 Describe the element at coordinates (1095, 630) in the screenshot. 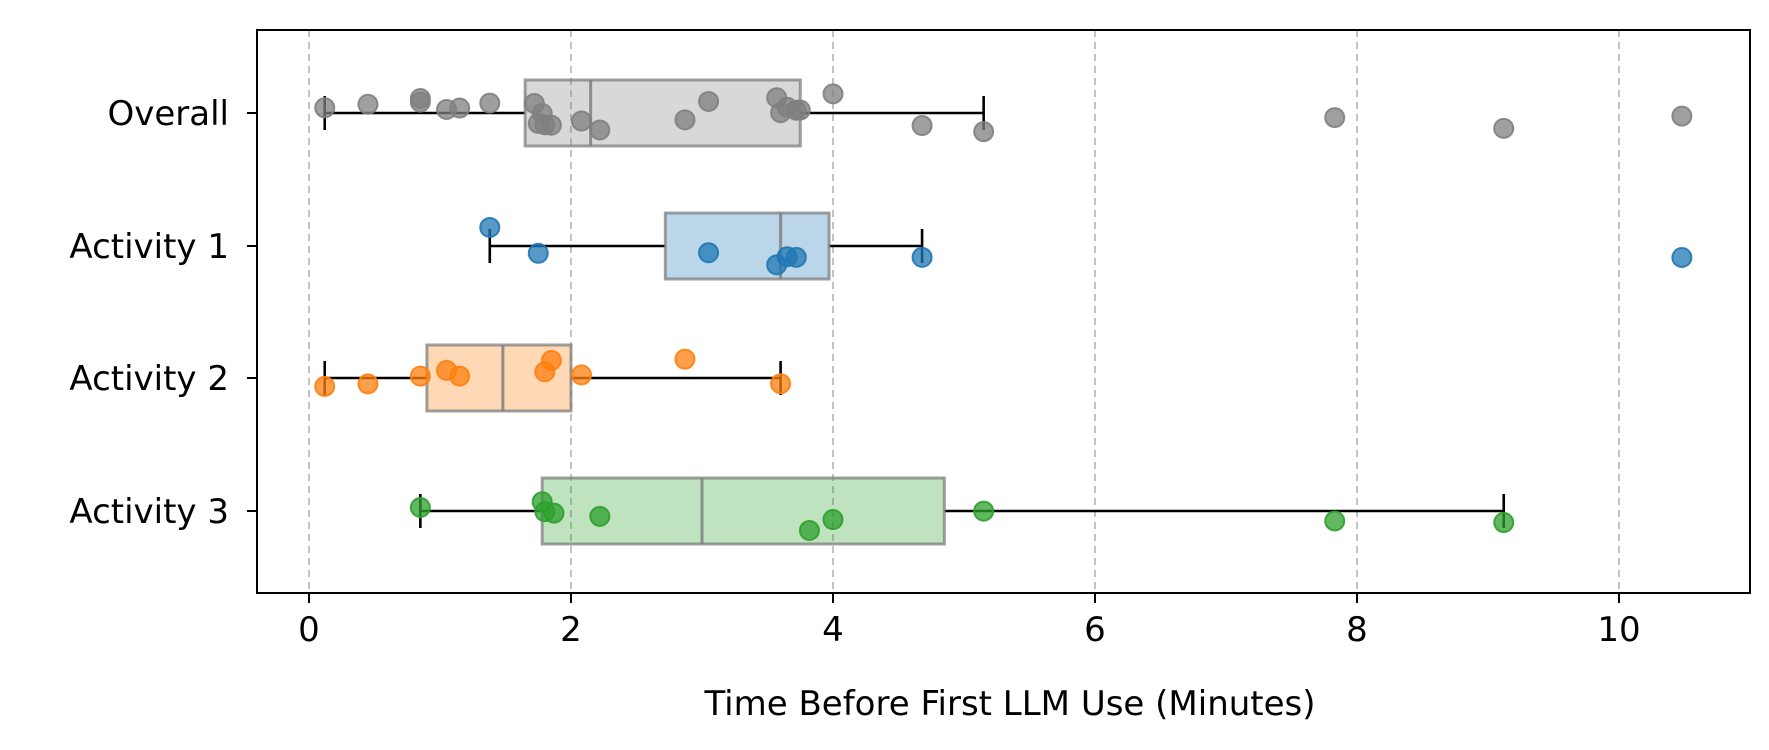

I see `x-tick-label: 6` at that location.